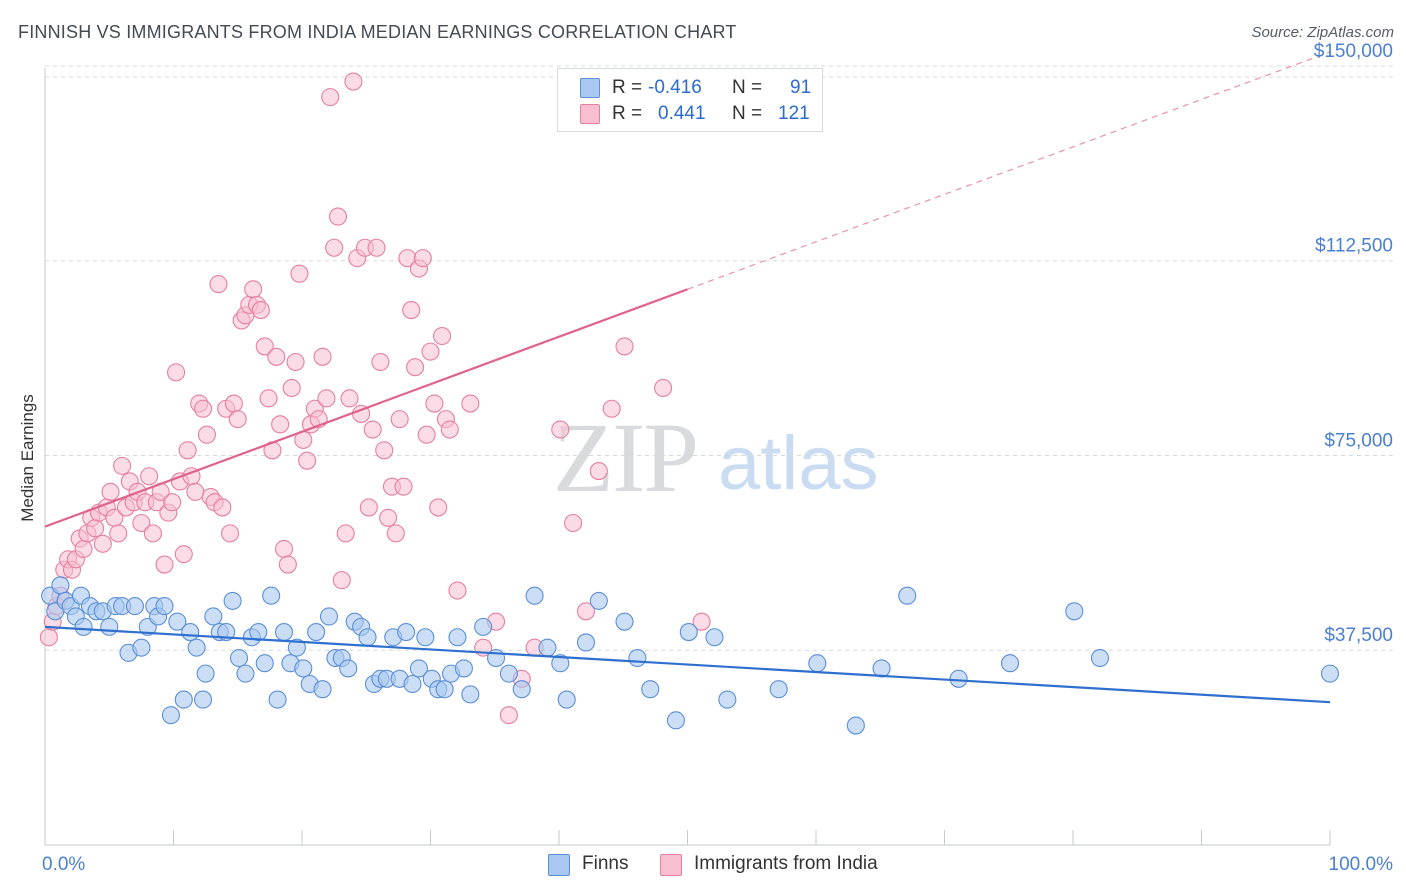 Image resolution: width=1406 pixels, height=892 pixels. Describe the element at coordinates (627, 87) in the screenshot. I see `legend-r-label: R =` at that location.